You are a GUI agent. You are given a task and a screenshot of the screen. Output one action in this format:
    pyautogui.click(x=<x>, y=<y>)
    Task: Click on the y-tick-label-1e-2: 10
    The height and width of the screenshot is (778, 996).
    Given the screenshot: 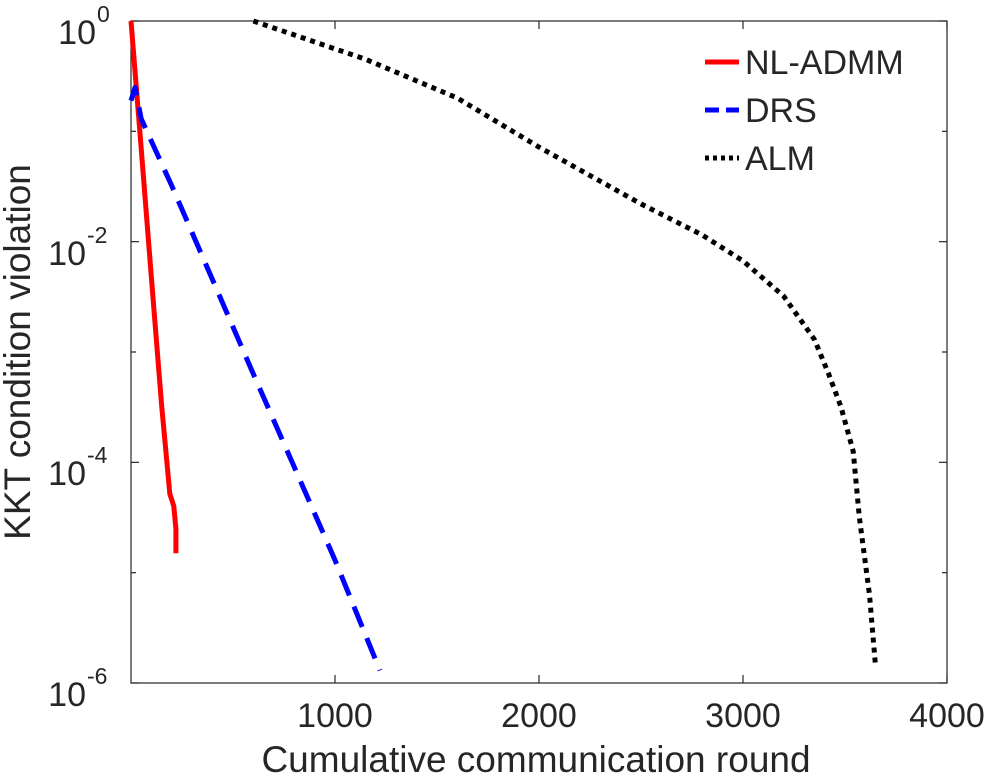 What is the action you would take?
    pyautogui.click(x=67, y=254)
    